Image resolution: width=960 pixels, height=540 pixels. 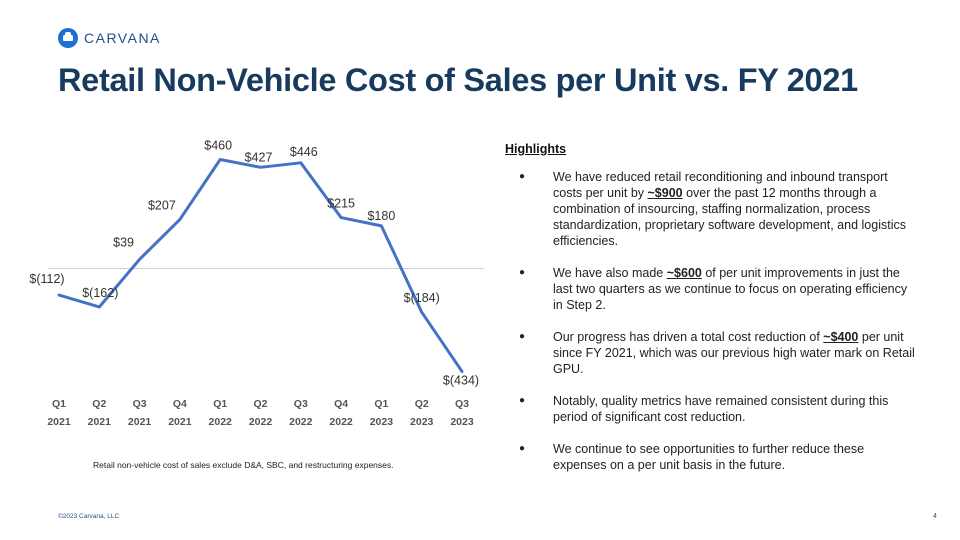 I want to click on highlight-figure: ~$400, so click(x=841, y=337).